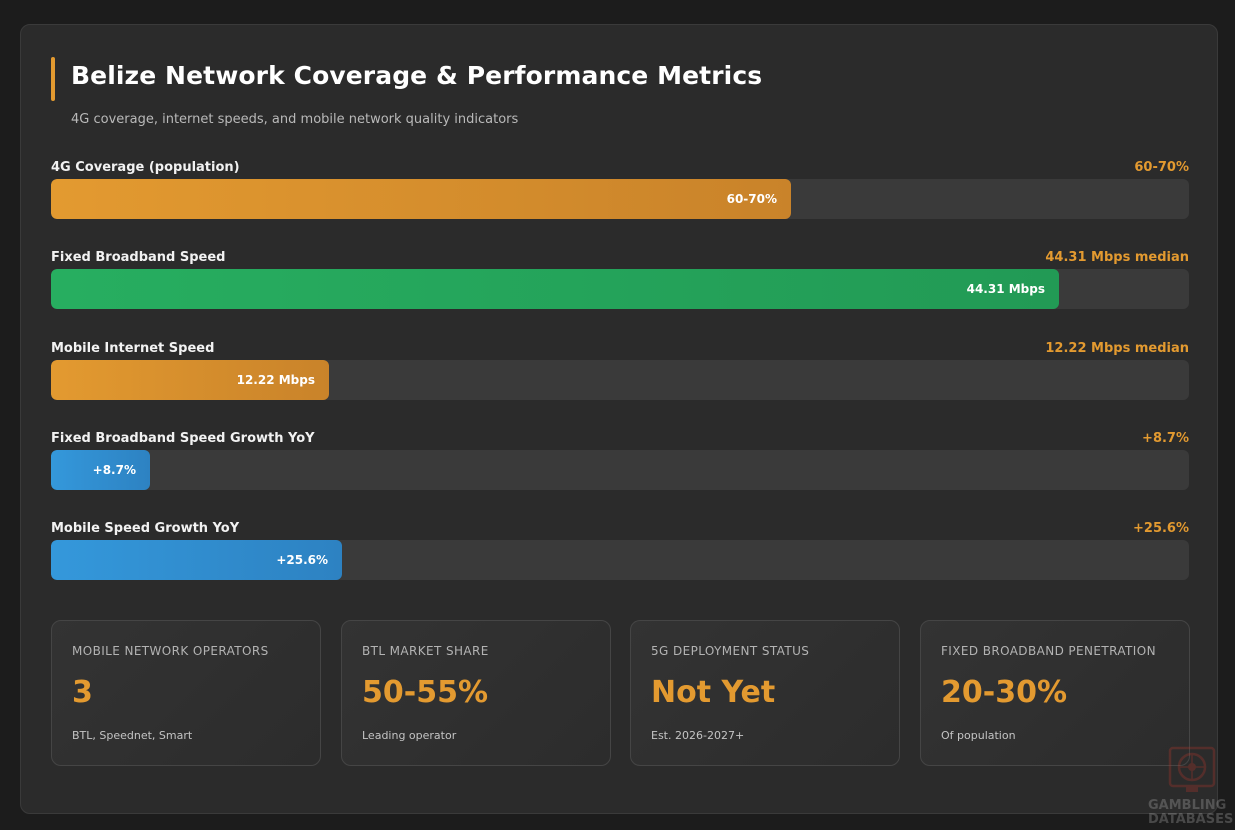 This screenshot has height=830, width=1235. Describe the element at coordinates (145, 529) in the screenshot. I see `metric-label: Mobile Speed Growth YoY` at that location.